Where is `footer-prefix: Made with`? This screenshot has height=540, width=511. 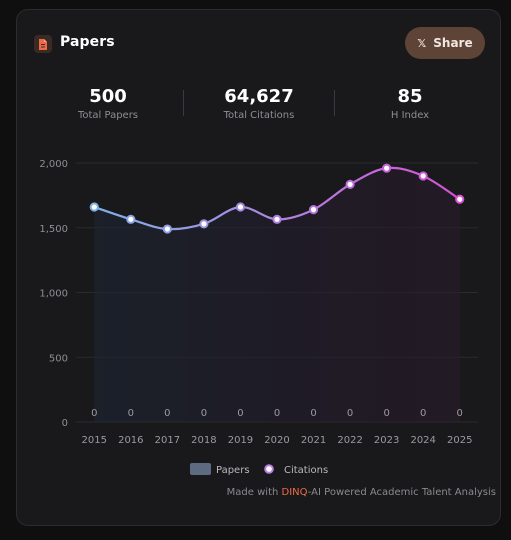 footer-prefix: Made with is located at coordinates (254, 492).